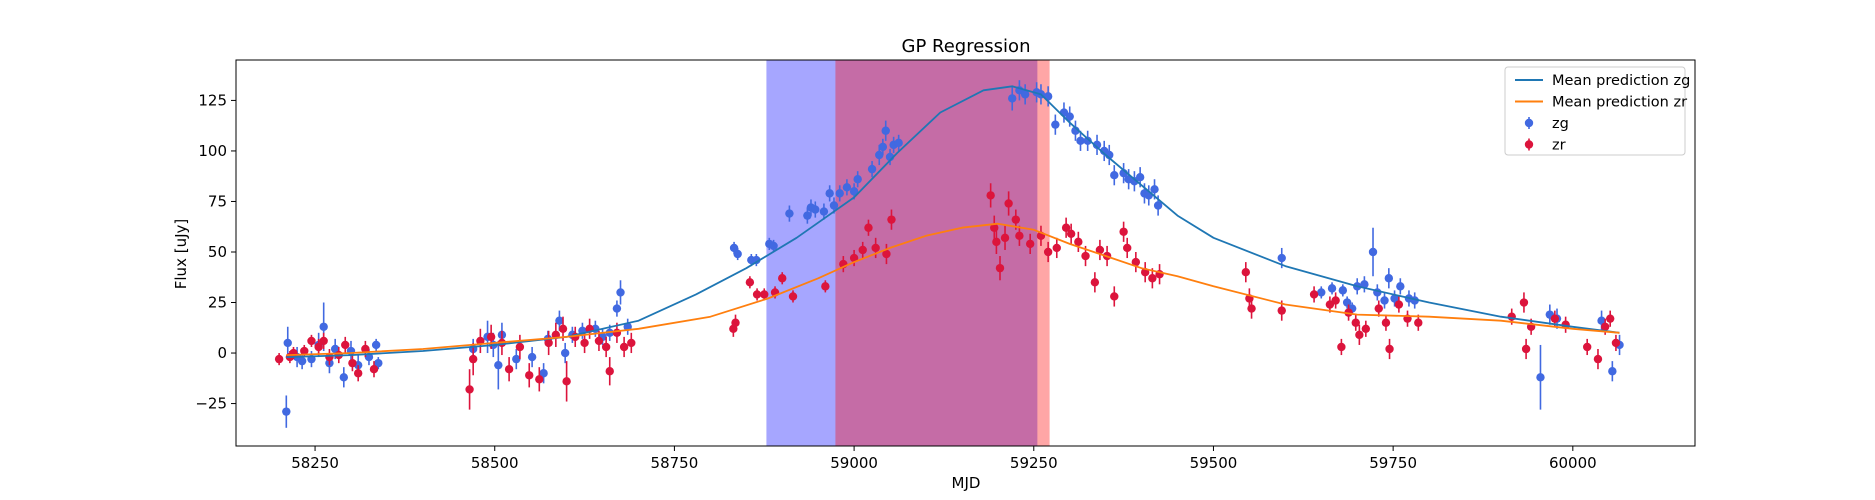 Image resolution: width=1875 pixels, height=500 pixels. I want to click on x-tick-label: 58750, so click(675, 463).